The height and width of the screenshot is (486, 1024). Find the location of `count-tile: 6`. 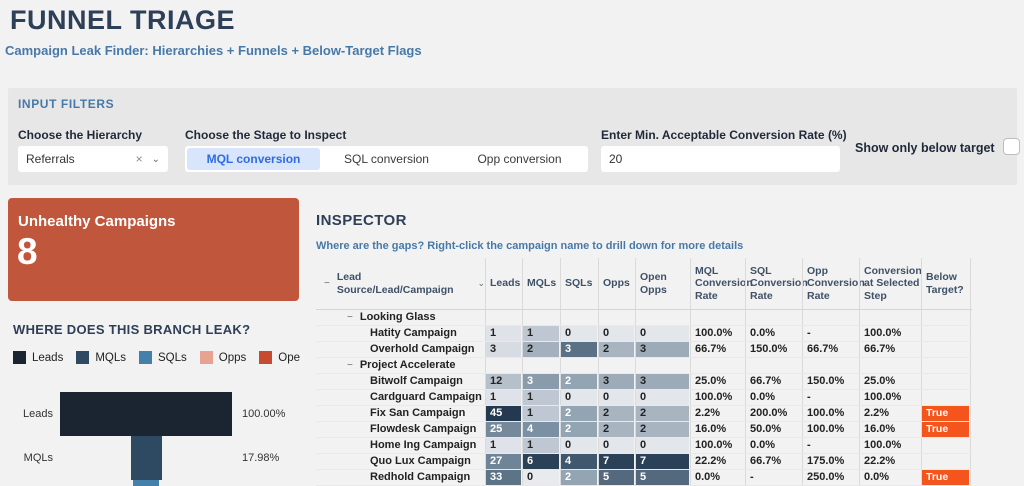

count-tile: 6 is located at coordinates (541, 461).